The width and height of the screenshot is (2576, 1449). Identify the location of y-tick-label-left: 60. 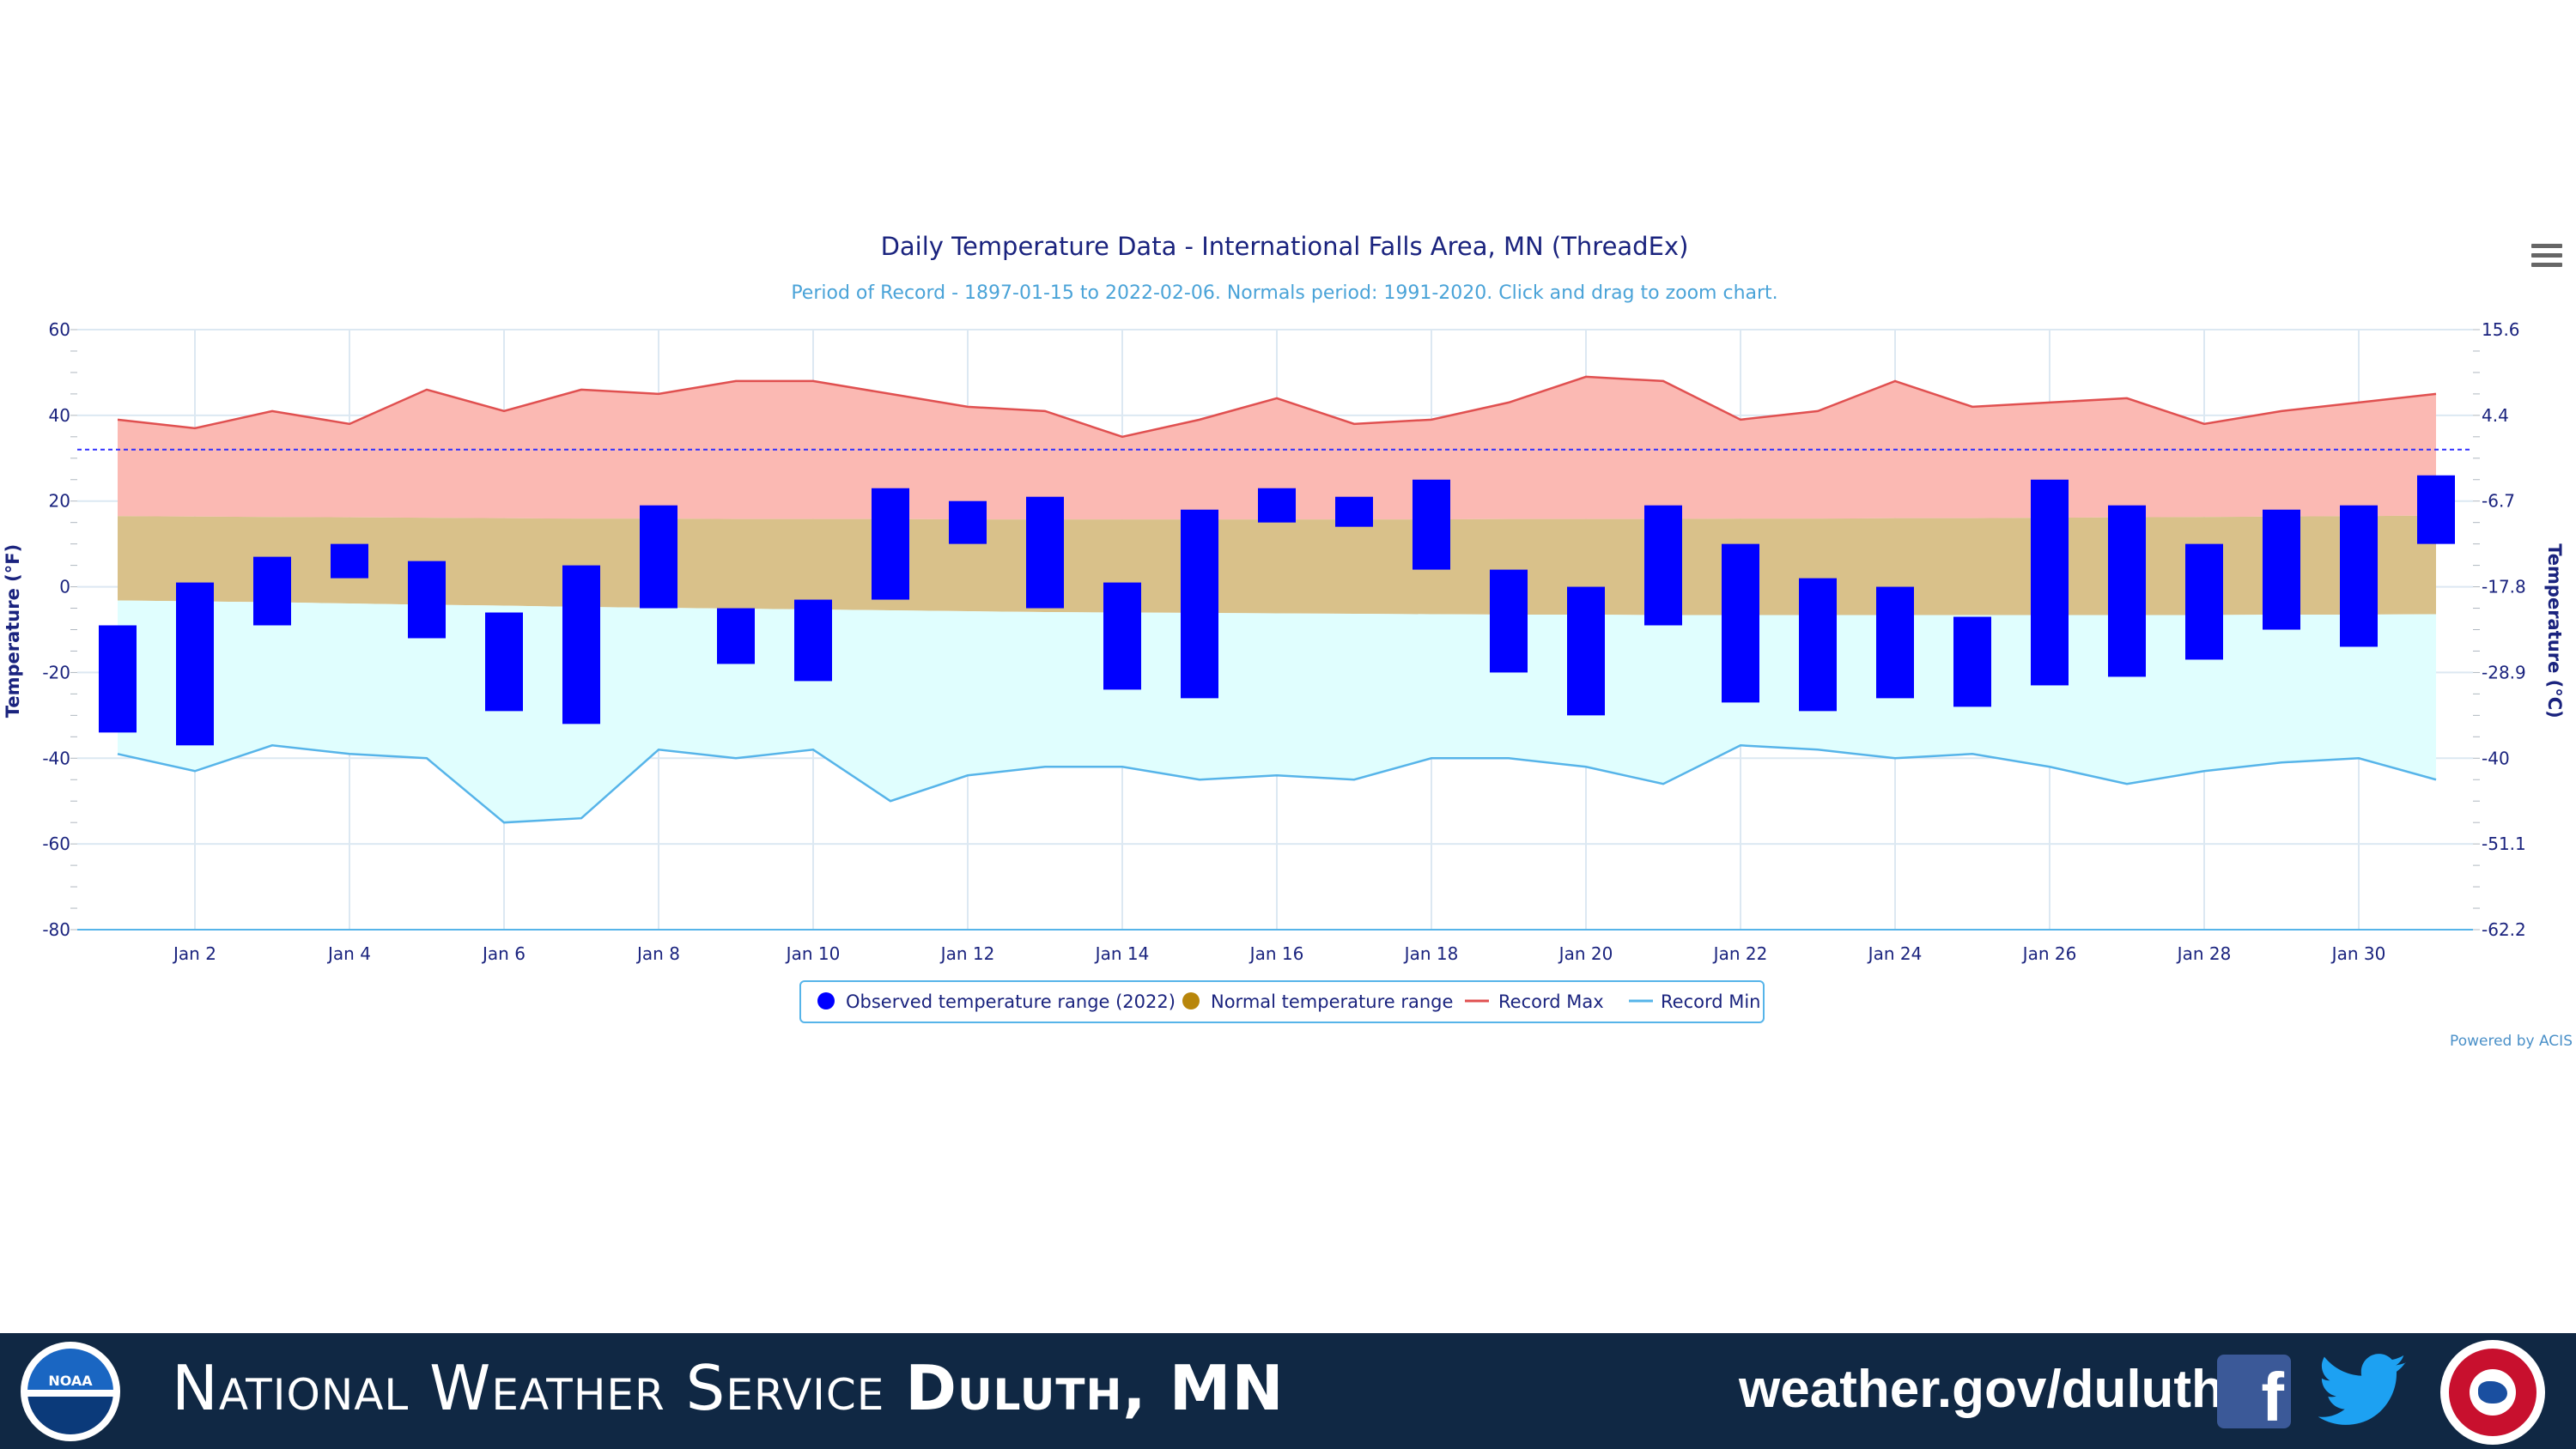
(59, 329).